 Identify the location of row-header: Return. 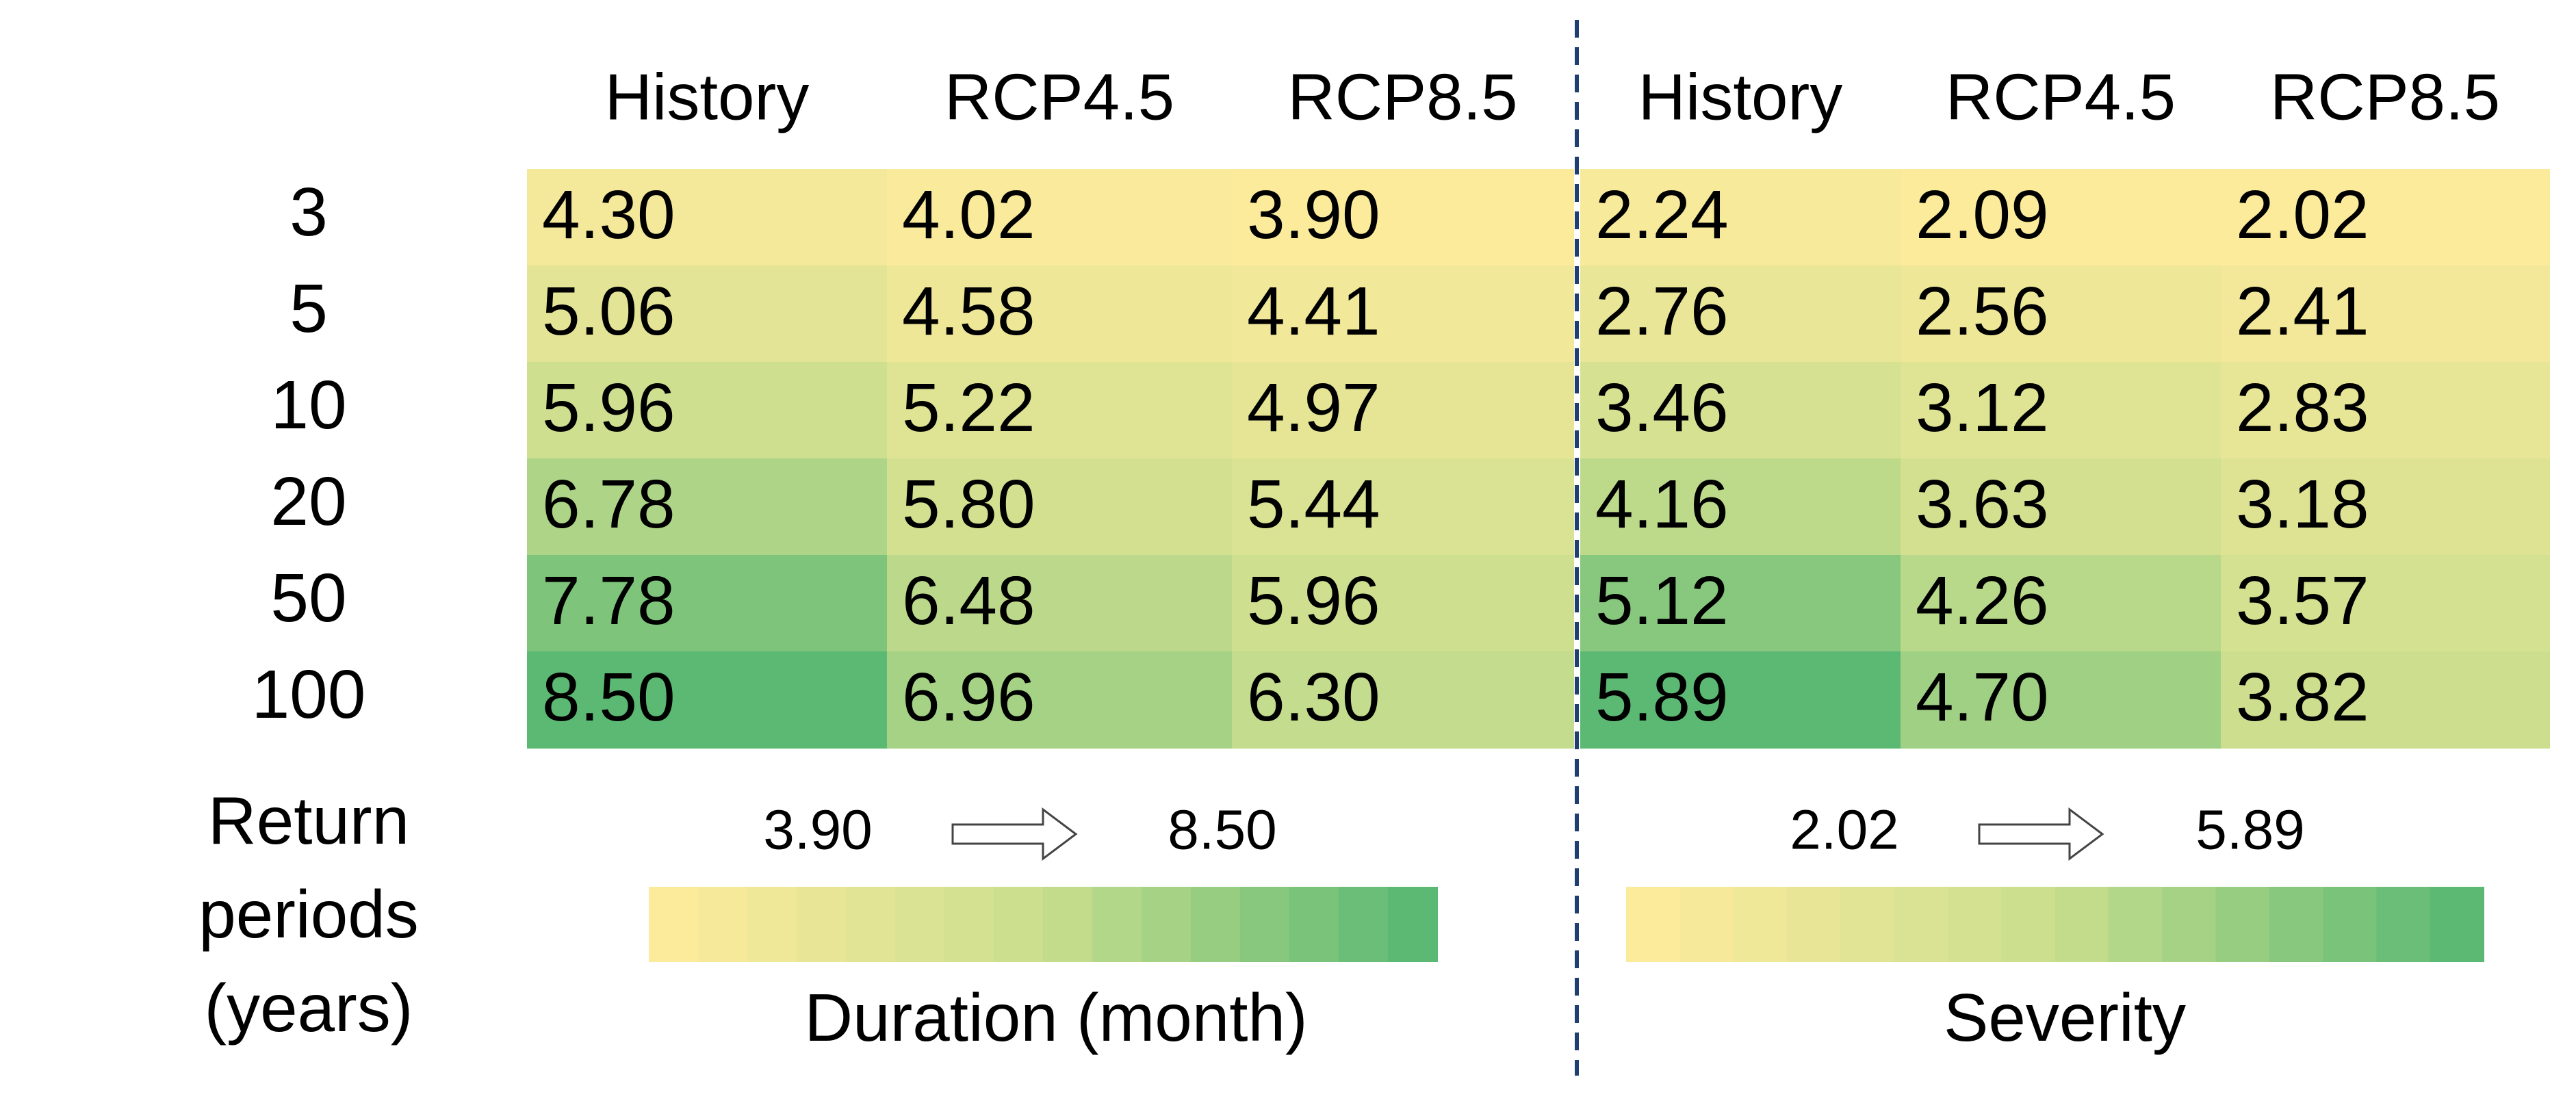
(308, 820).